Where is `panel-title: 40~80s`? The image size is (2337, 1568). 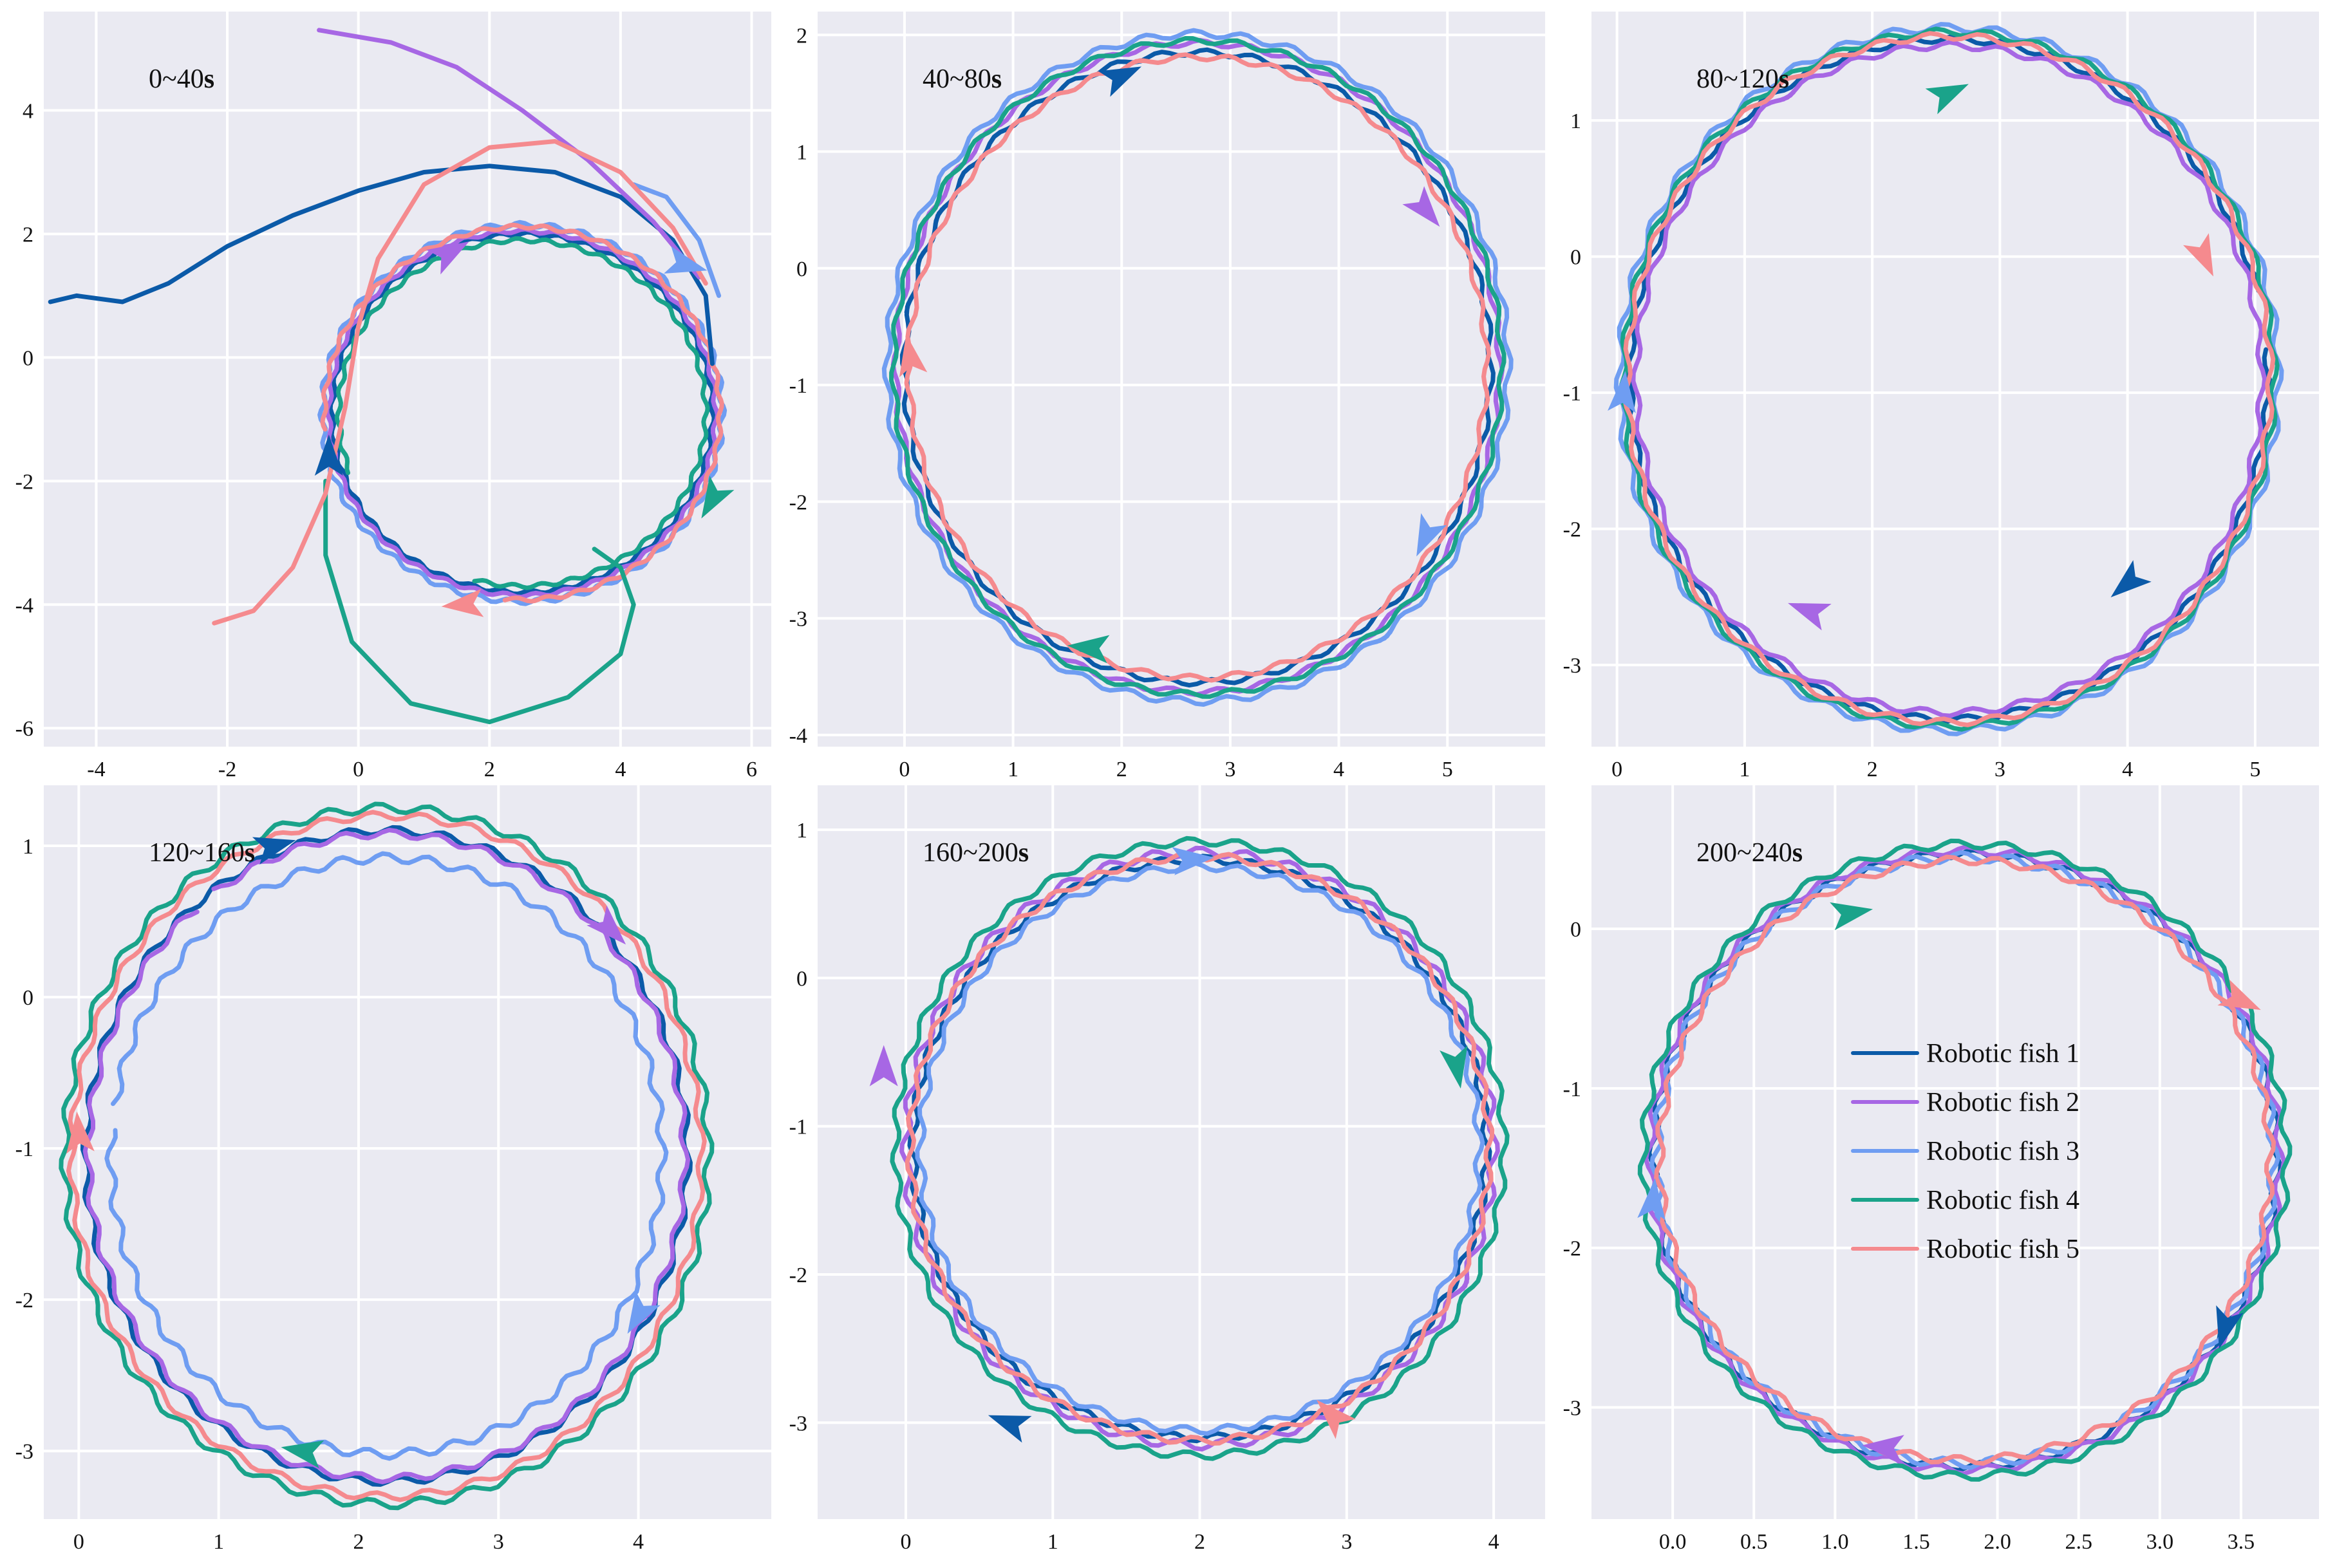 panel-title: 40~80s is located at coordinates (962, 79).